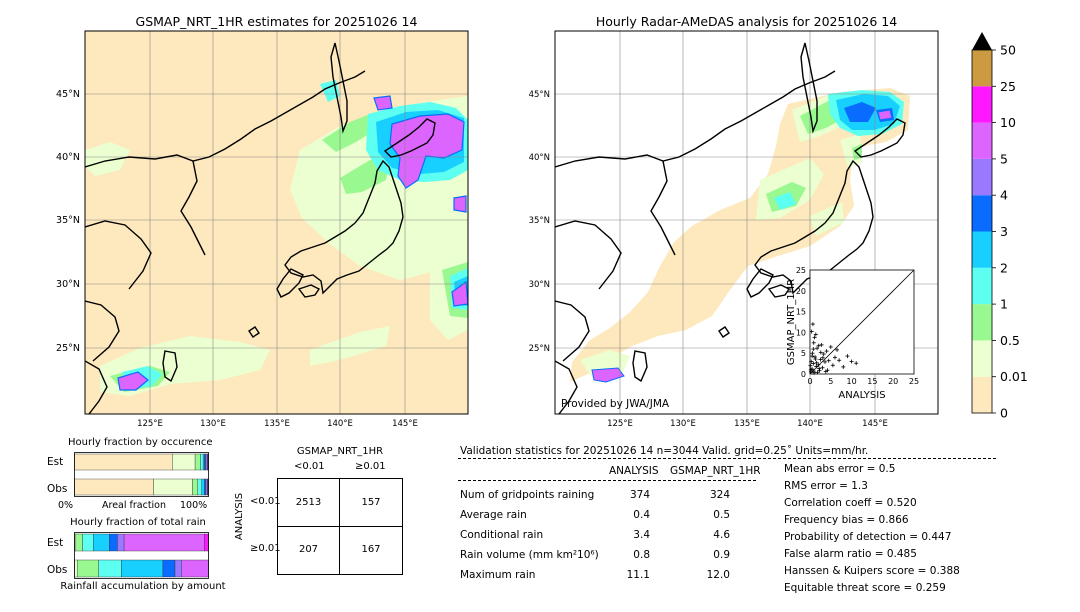 The width and height of the screenshot is (1080, 612). I want to click on validation-gsmap: 4.6, so click(721, 535).